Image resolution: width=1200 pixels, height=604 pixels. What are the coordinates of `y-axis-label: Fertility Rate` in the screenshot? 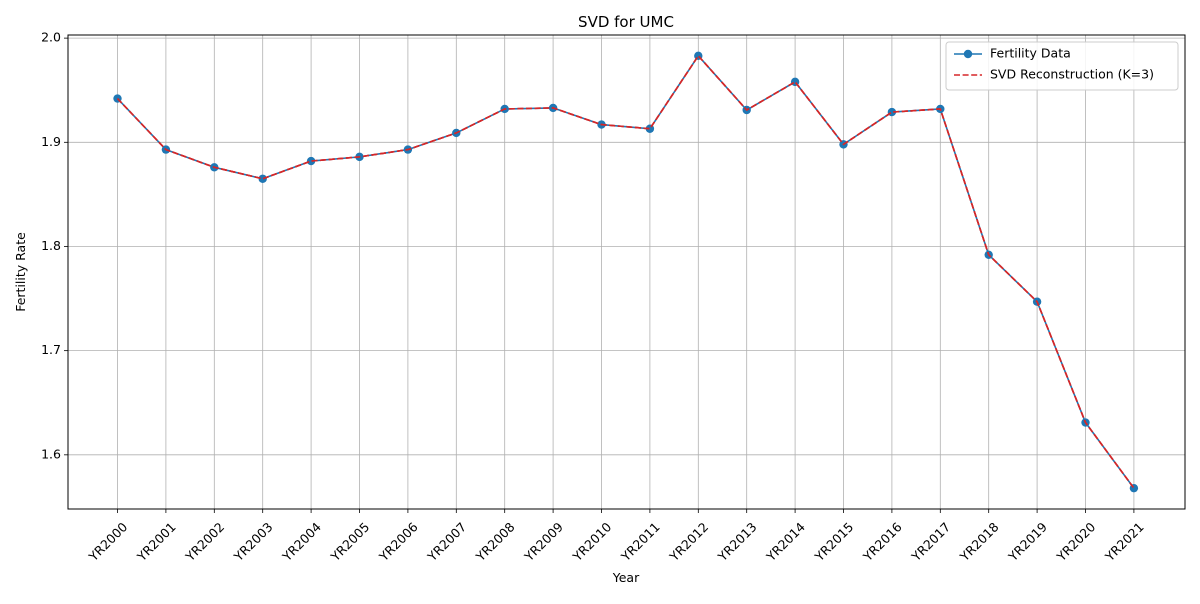 It's located at (20, 272).